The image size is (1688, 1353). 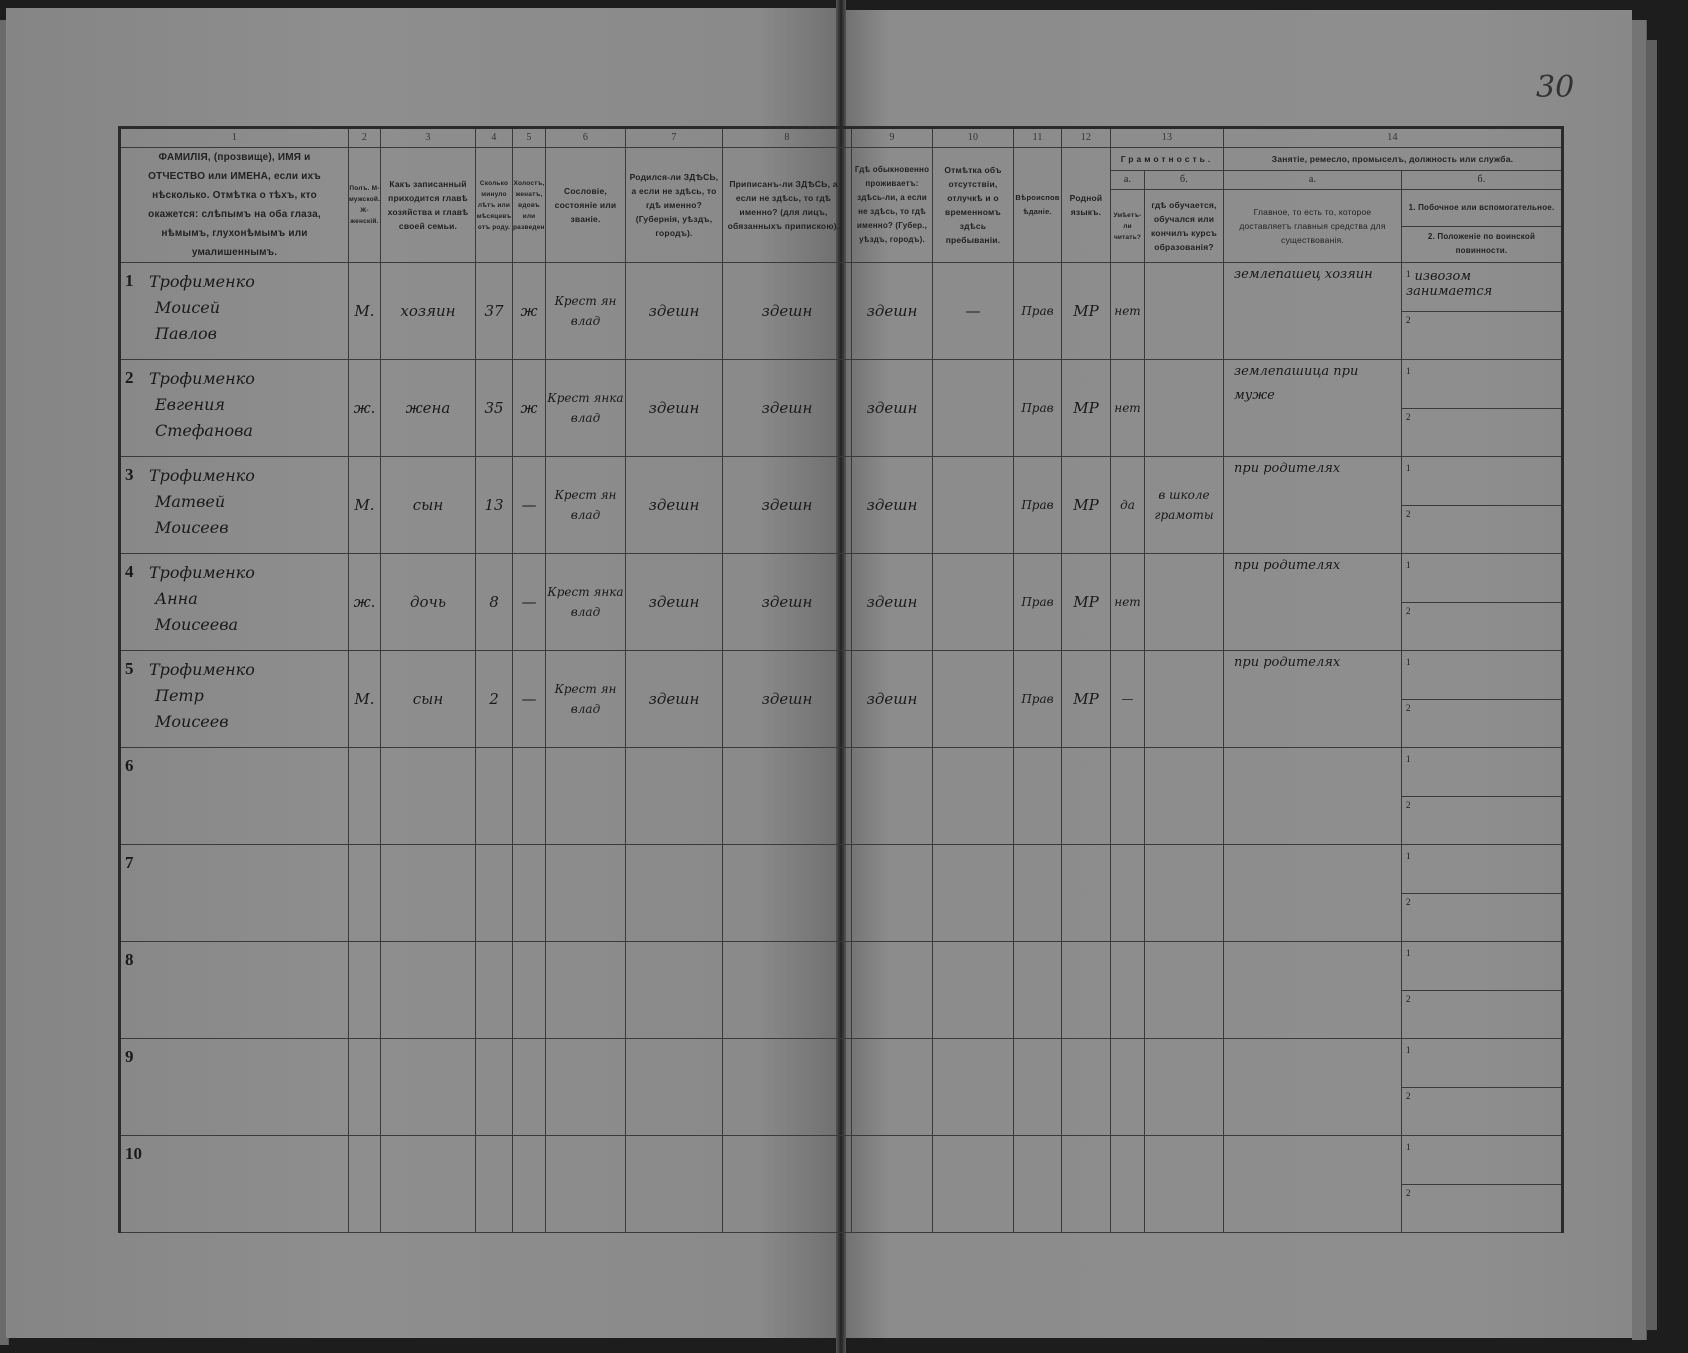 What do you see at coordinates (585, 137) in the screenshot?
I see `col-number: 6` at bounding box center [585, 137].